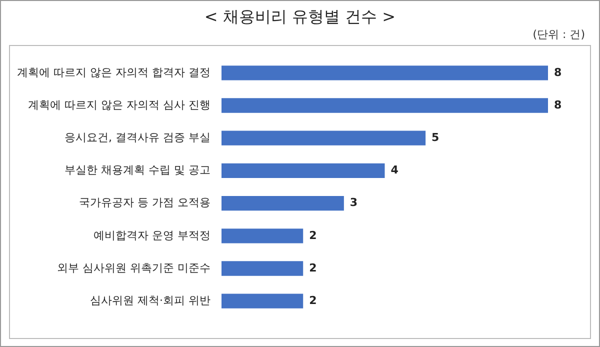 Image resolution: width=600 pixels, height=347 pixels. What do you see at coordinates (144, 203) in the screenshot?
I see `y-tick-label: 국가유공자 등 가점 오적용` at bounding box center [144, 203].